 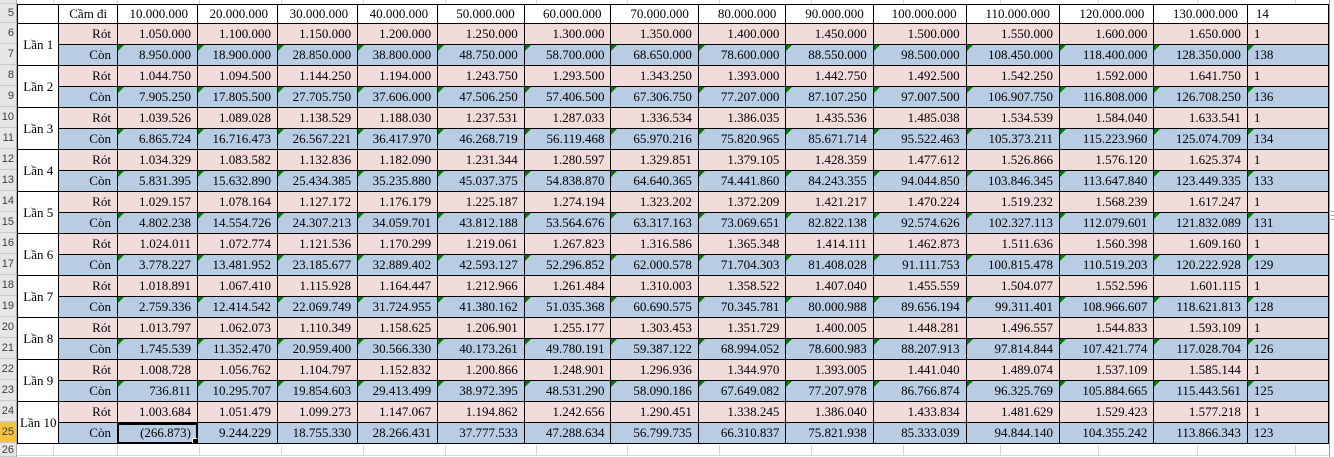 I want to click on cell: 23.185.677, so click(x=318, y=265).